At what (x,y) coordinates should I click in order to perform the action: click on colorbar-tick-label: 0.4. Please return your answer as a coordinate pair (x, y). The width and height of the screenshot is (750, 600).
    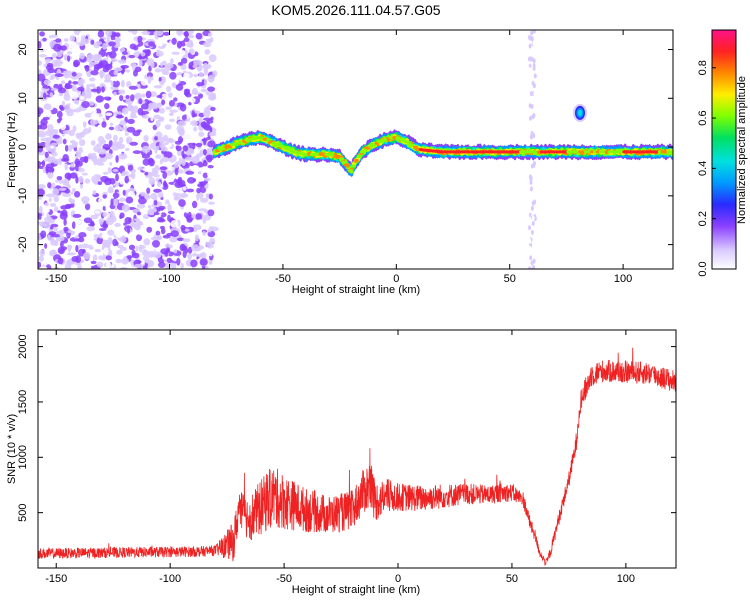
    Looking at the image, I should click on (703, 168).